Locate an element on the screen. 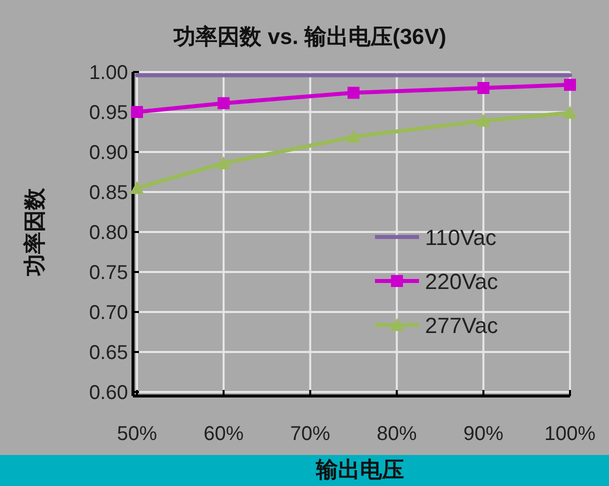  y-tick-label: 0.75 is located at coordinates (108, 273).